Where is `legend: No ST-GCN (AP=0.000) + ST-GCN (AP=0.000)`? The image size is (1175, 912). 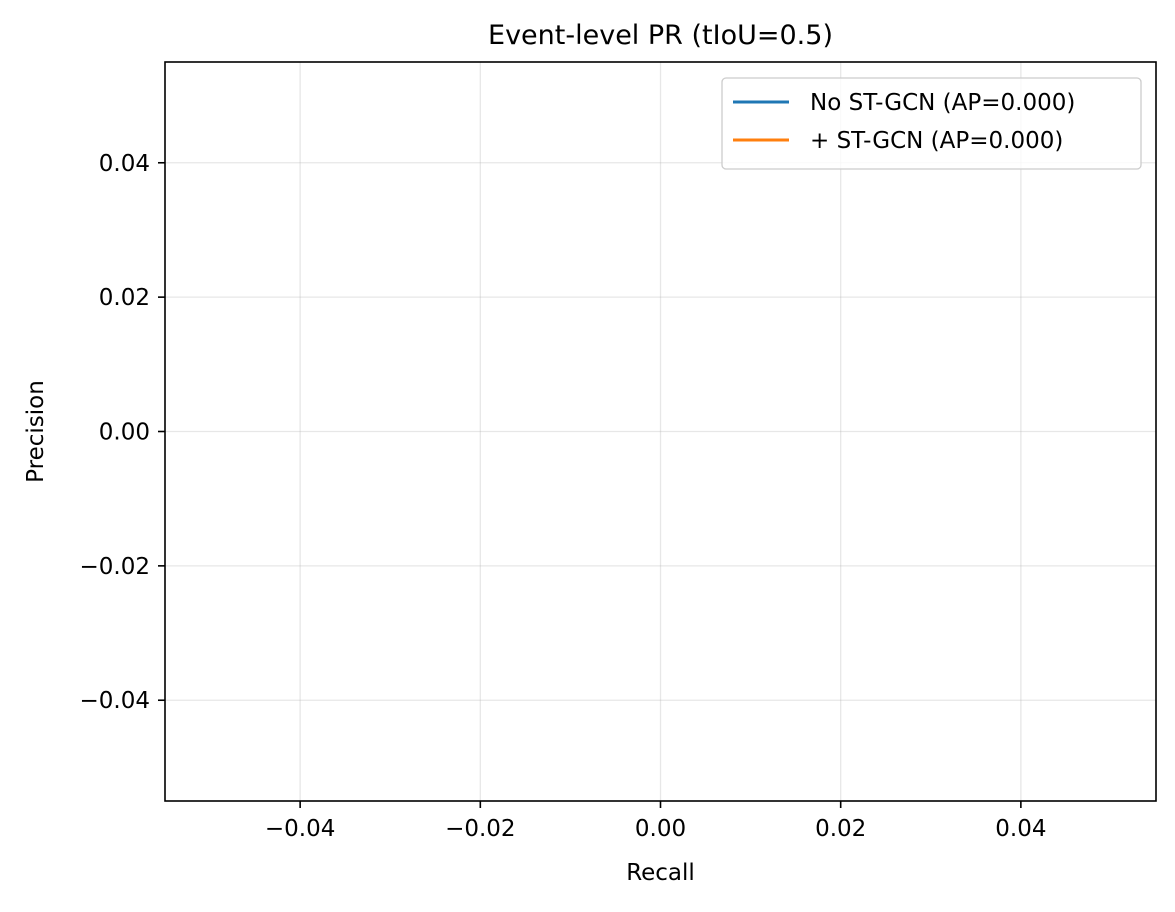 legend: No ST-GCN (AP=0.000) + ST-GCN (AP=0.000) is located at coordinates (931, 123).